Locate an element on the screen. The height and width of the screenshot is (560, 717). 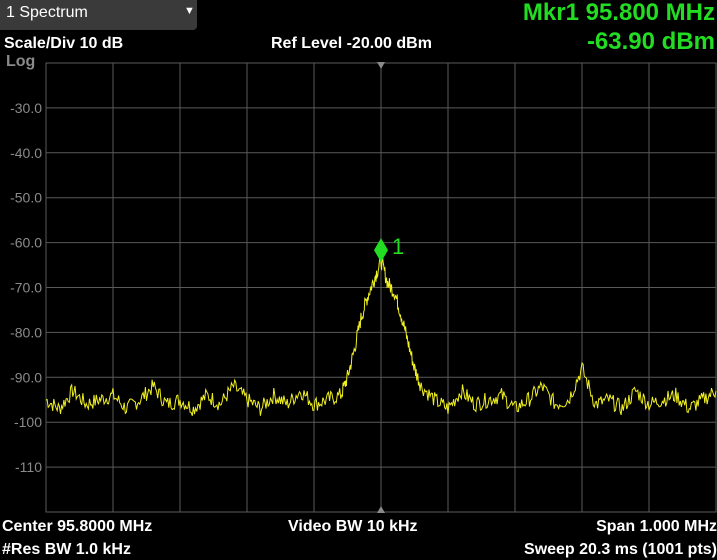
center-frequency-label: Center 95.8000 MHz is located at coordinates (77, 526).